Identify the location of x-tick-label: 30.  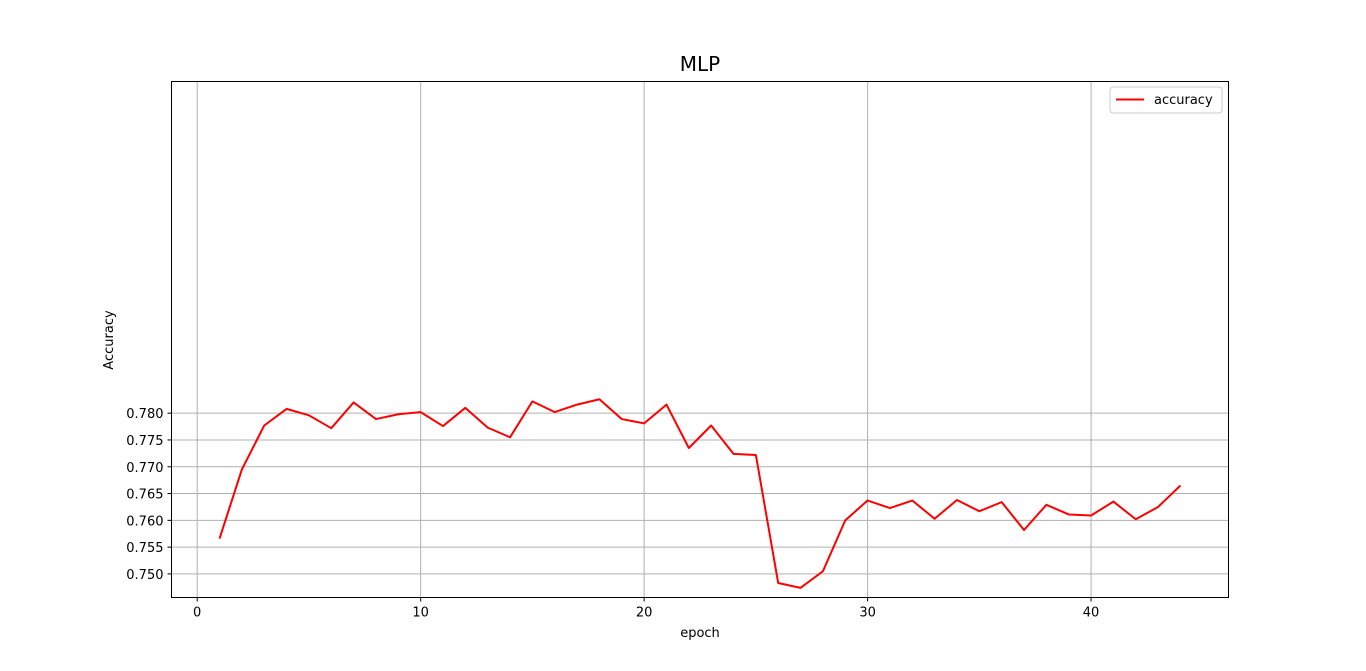
(867, 613).